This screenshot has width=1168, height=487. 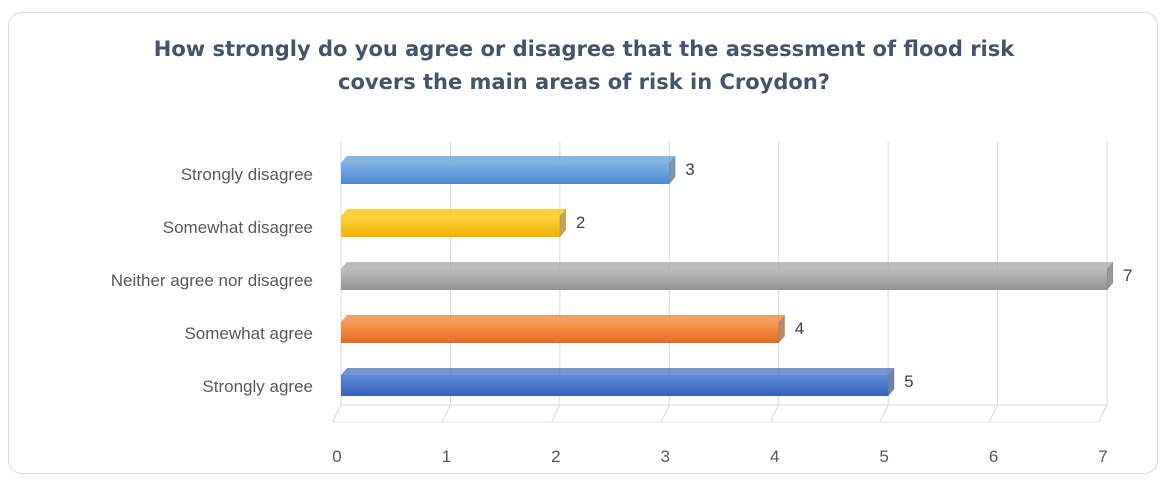 I want to click on x-tick-label: 3, so click(x=665, y=456).